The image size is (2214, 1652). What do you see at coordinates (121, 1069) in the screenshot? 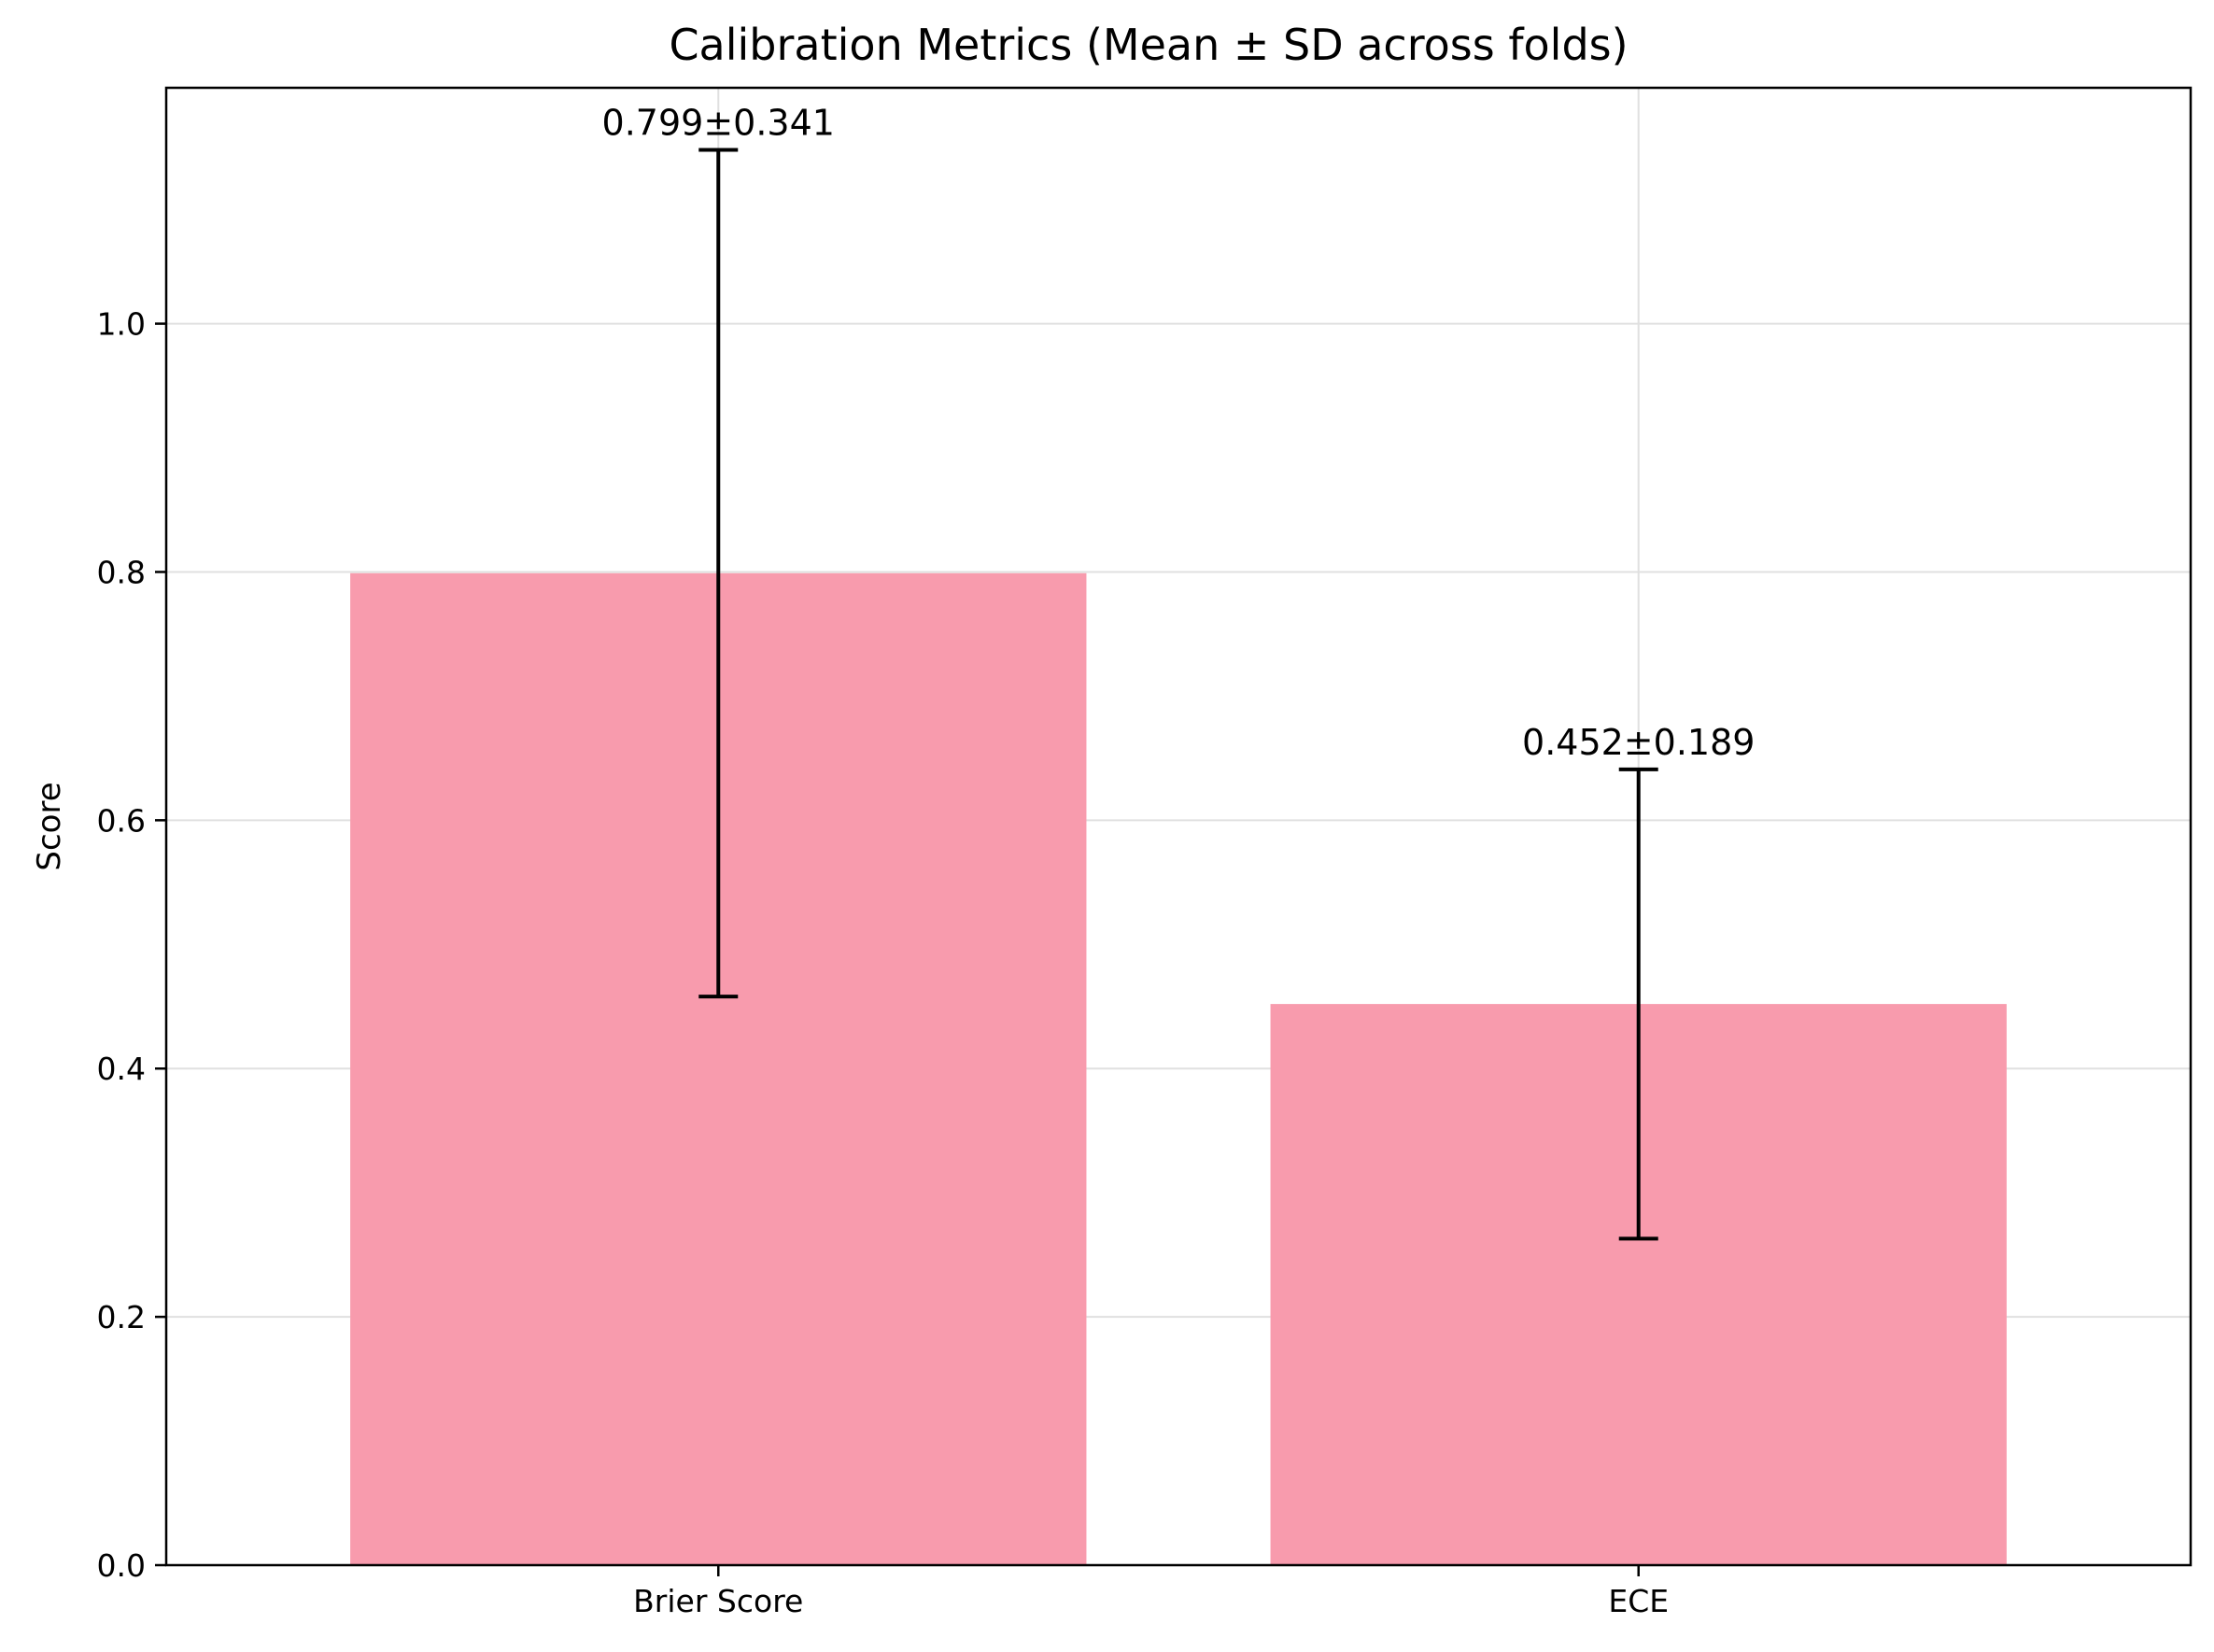
I see `y-tick-label: 0.4` at bounding box center [121, 1069].